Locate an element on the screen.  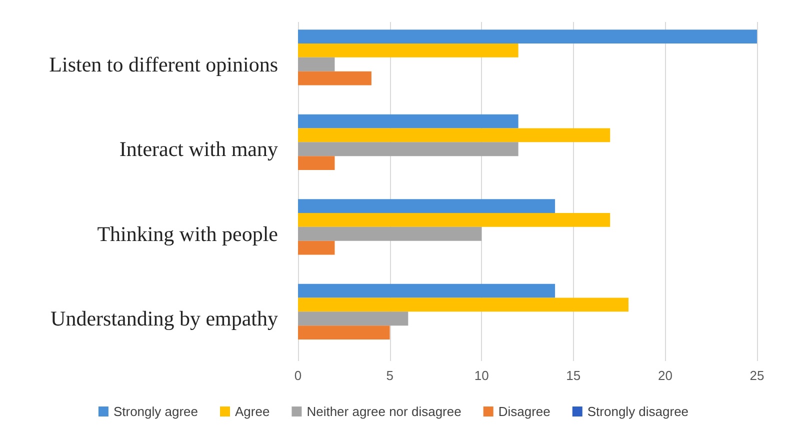
legend-label: Agree is located at coordinates (252, 411).